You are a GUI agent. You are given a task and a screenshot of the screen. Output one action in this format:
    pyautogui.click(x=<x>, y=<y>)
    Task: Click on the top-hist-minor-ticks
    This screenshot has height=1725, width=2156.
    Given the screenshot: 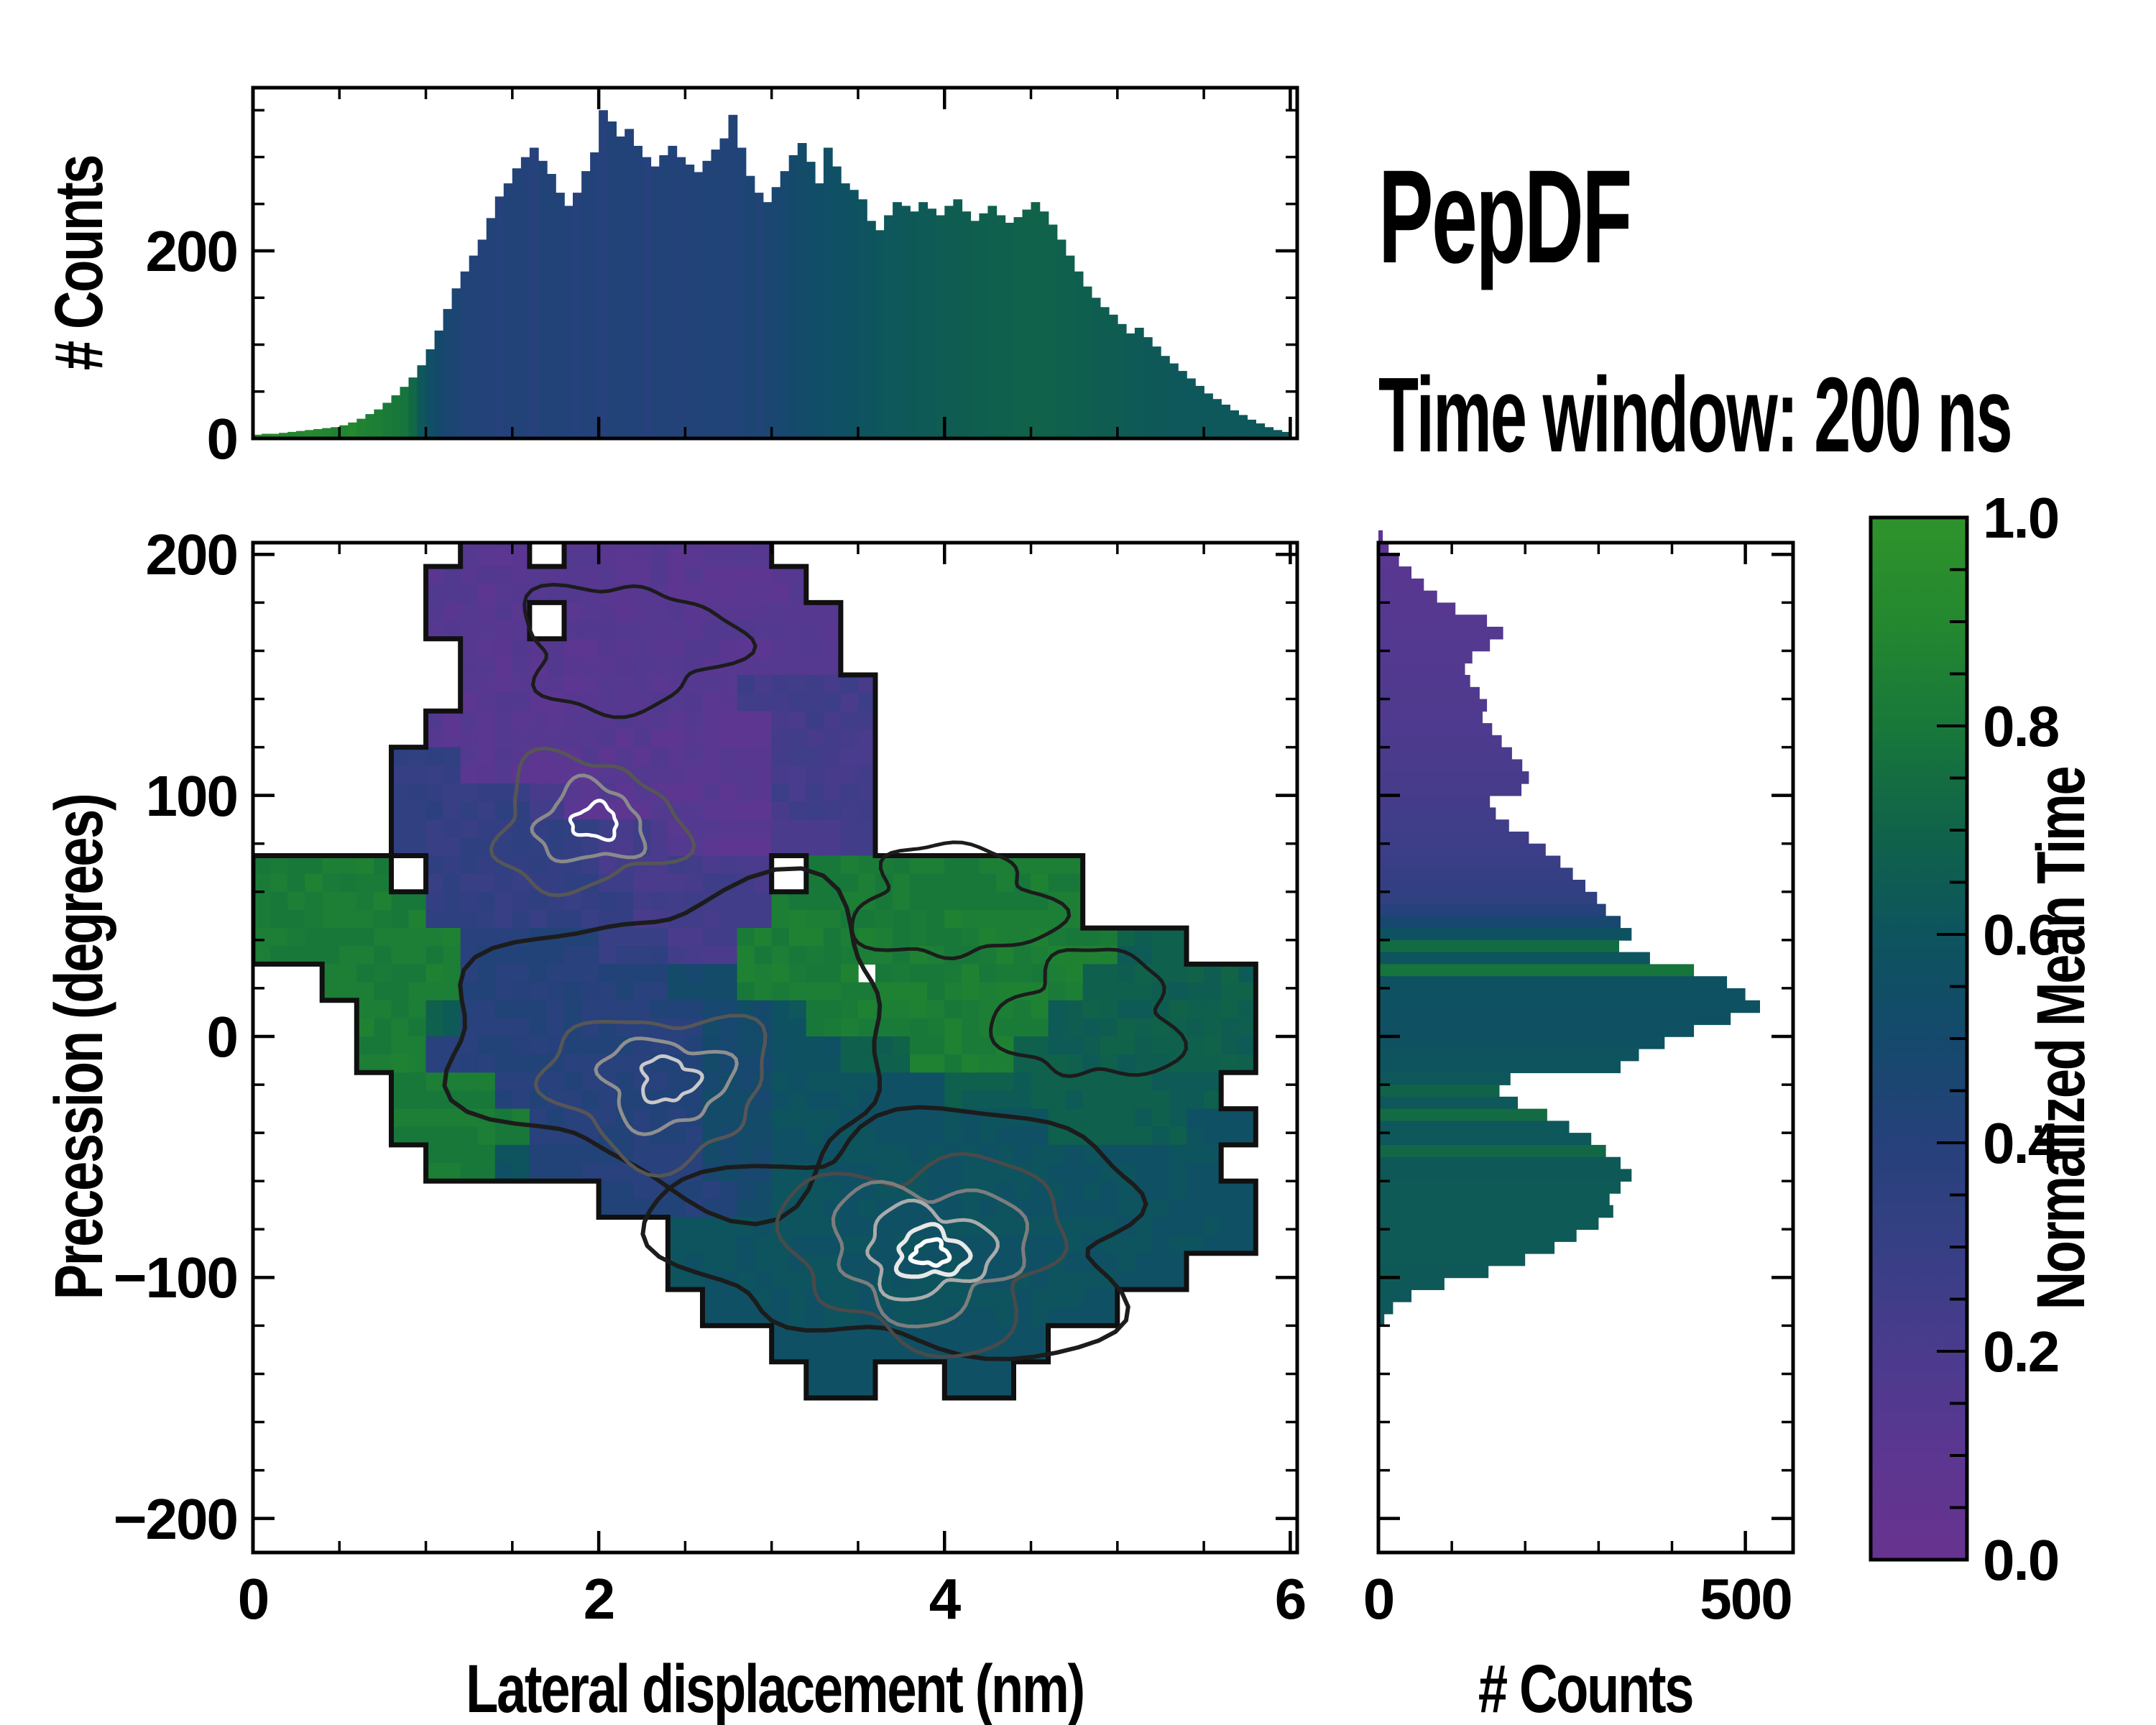 What is the action you would take?
    pyautogui.click(x=775, y=263)
    